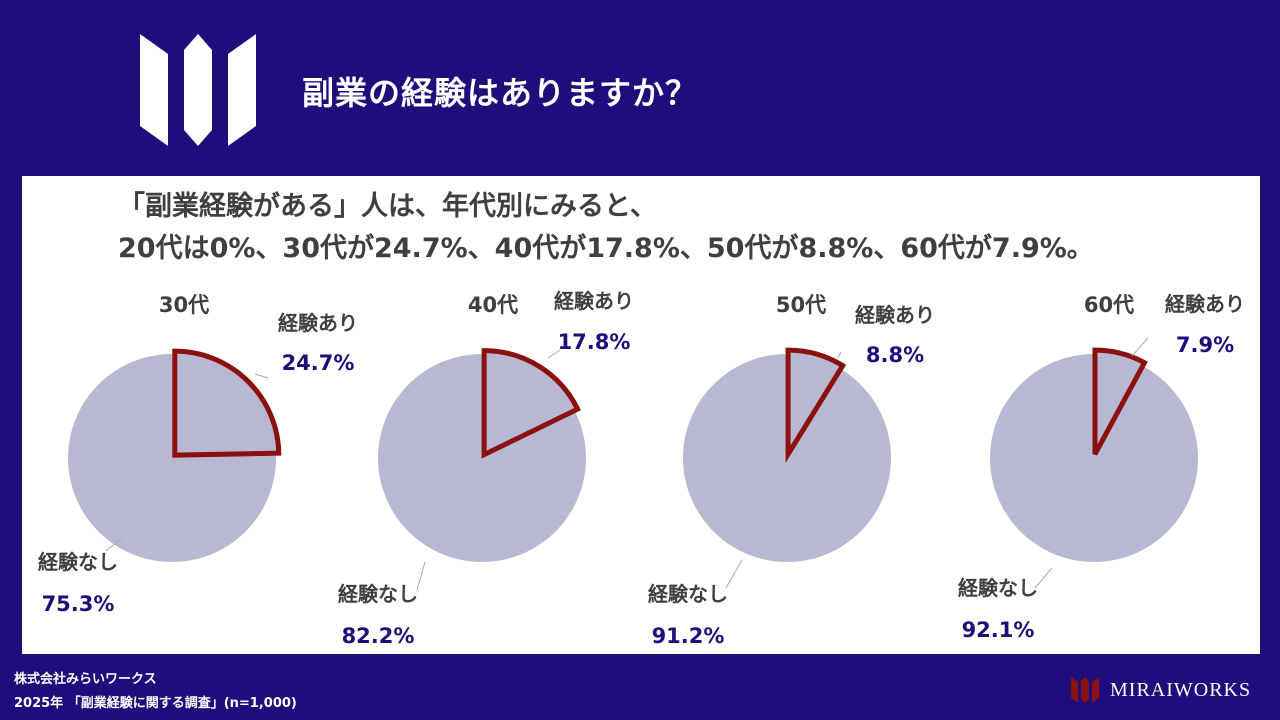 The height and width of the screenshot is (720, 1280). Describe the element at coordinates (801, 305) in the screenshot. I see `pie-title: 50代` at that location.